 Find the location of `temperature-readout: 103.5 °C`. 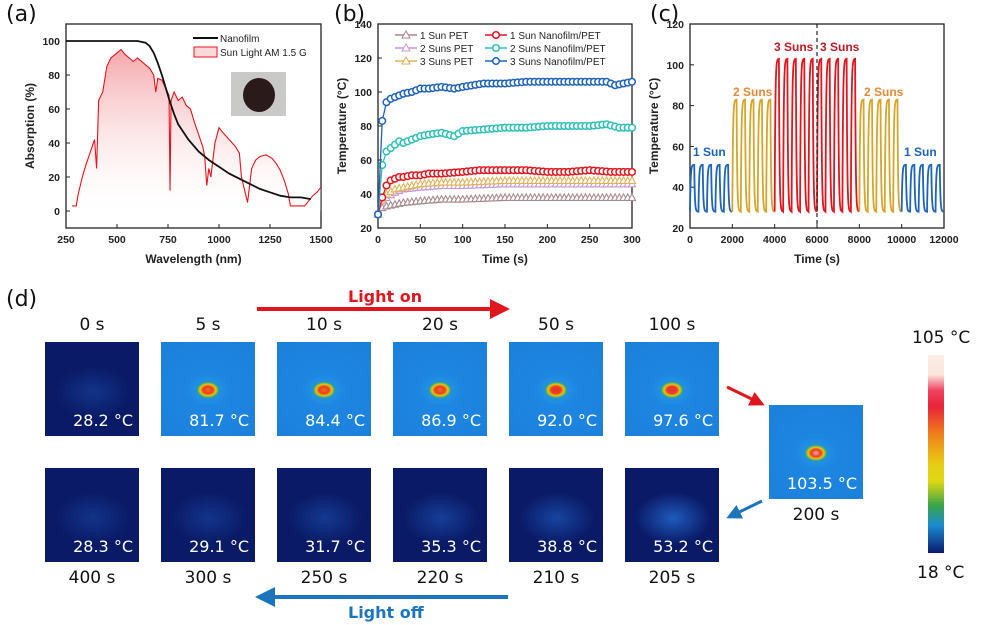

temperature-readout: 103.5 °C is located at coordinates (821, 483).